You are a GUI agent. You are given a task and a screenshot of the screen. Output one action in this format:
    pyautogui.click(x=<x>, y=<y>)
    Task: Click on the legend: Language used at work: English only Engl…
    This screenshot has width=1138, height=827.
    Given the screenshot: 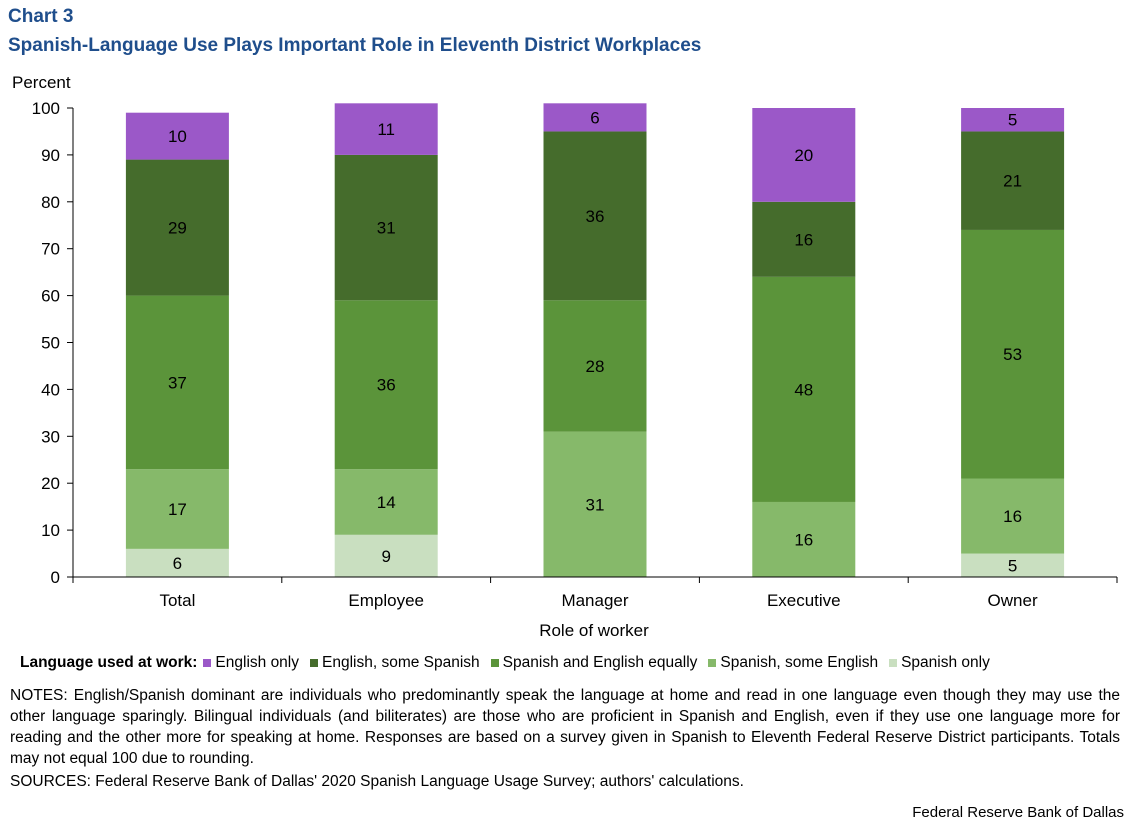 What is the action you would take?
    pyautogui.click(x=510, y=663)
    